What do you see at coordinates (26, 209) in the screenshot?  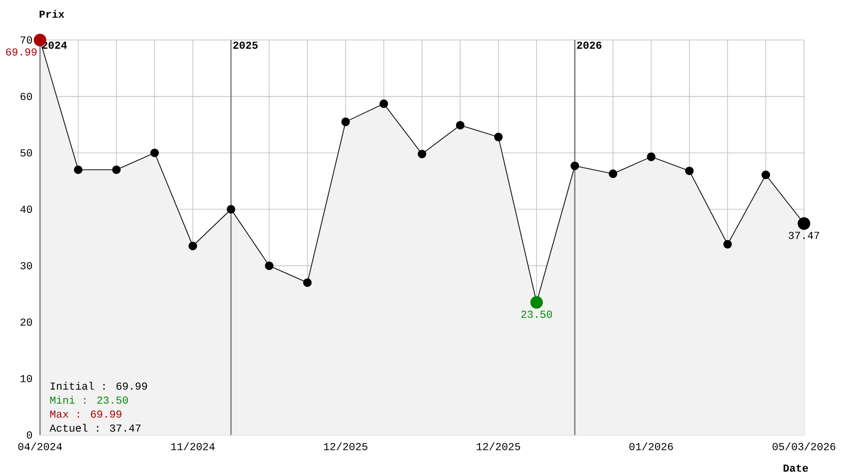 I see `y-tick-label: 40` at bounding box center [26, 209].